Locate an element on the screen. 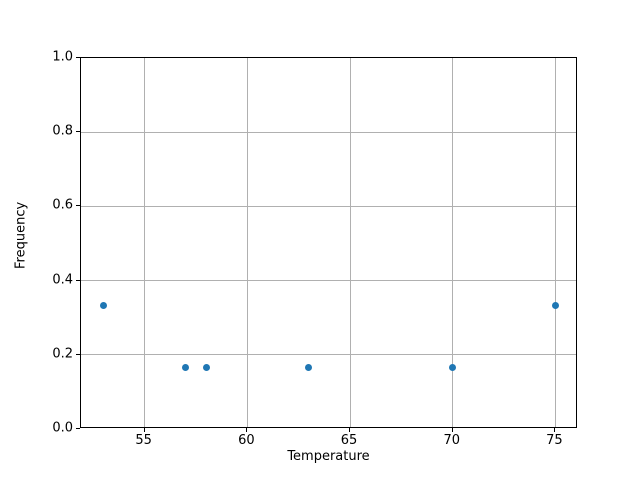 The width and height of the screenshot is (640, 480). y-tick-label: 0.0 is located at coordinates (62, 428).